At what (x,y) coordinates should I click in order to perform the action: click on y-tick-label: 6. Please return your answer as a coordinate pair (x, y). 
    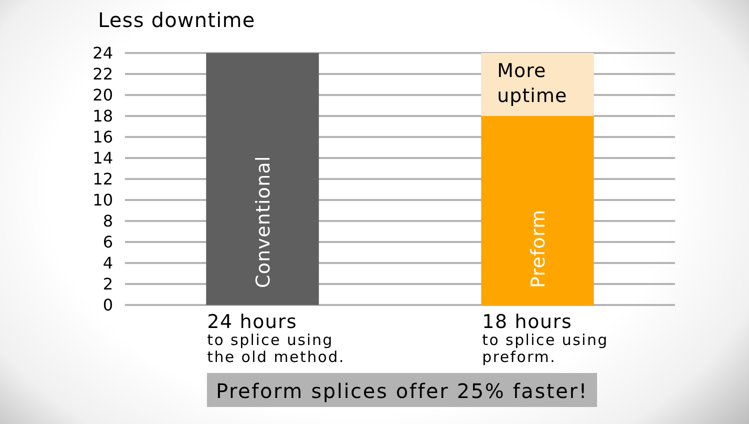
    Looking at the image, I should click on (107, 242).